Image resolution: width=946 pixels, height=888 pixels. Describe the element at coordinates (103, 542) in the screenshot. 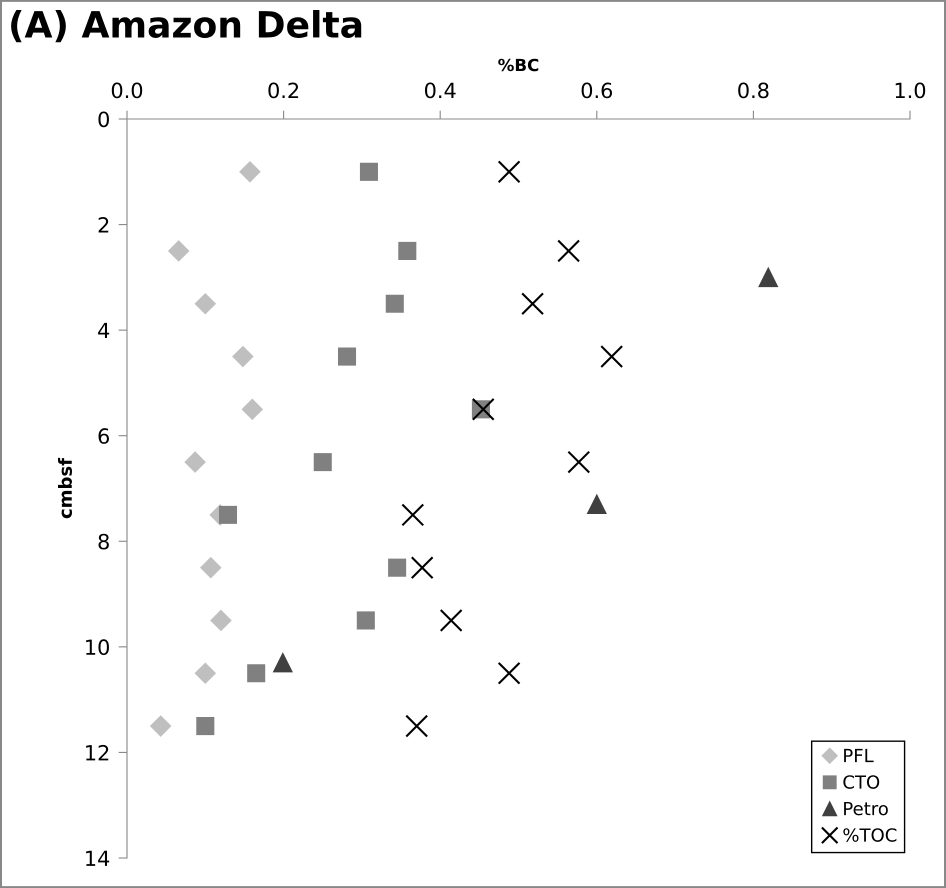

I see `y-tick-label: 8` at that location.